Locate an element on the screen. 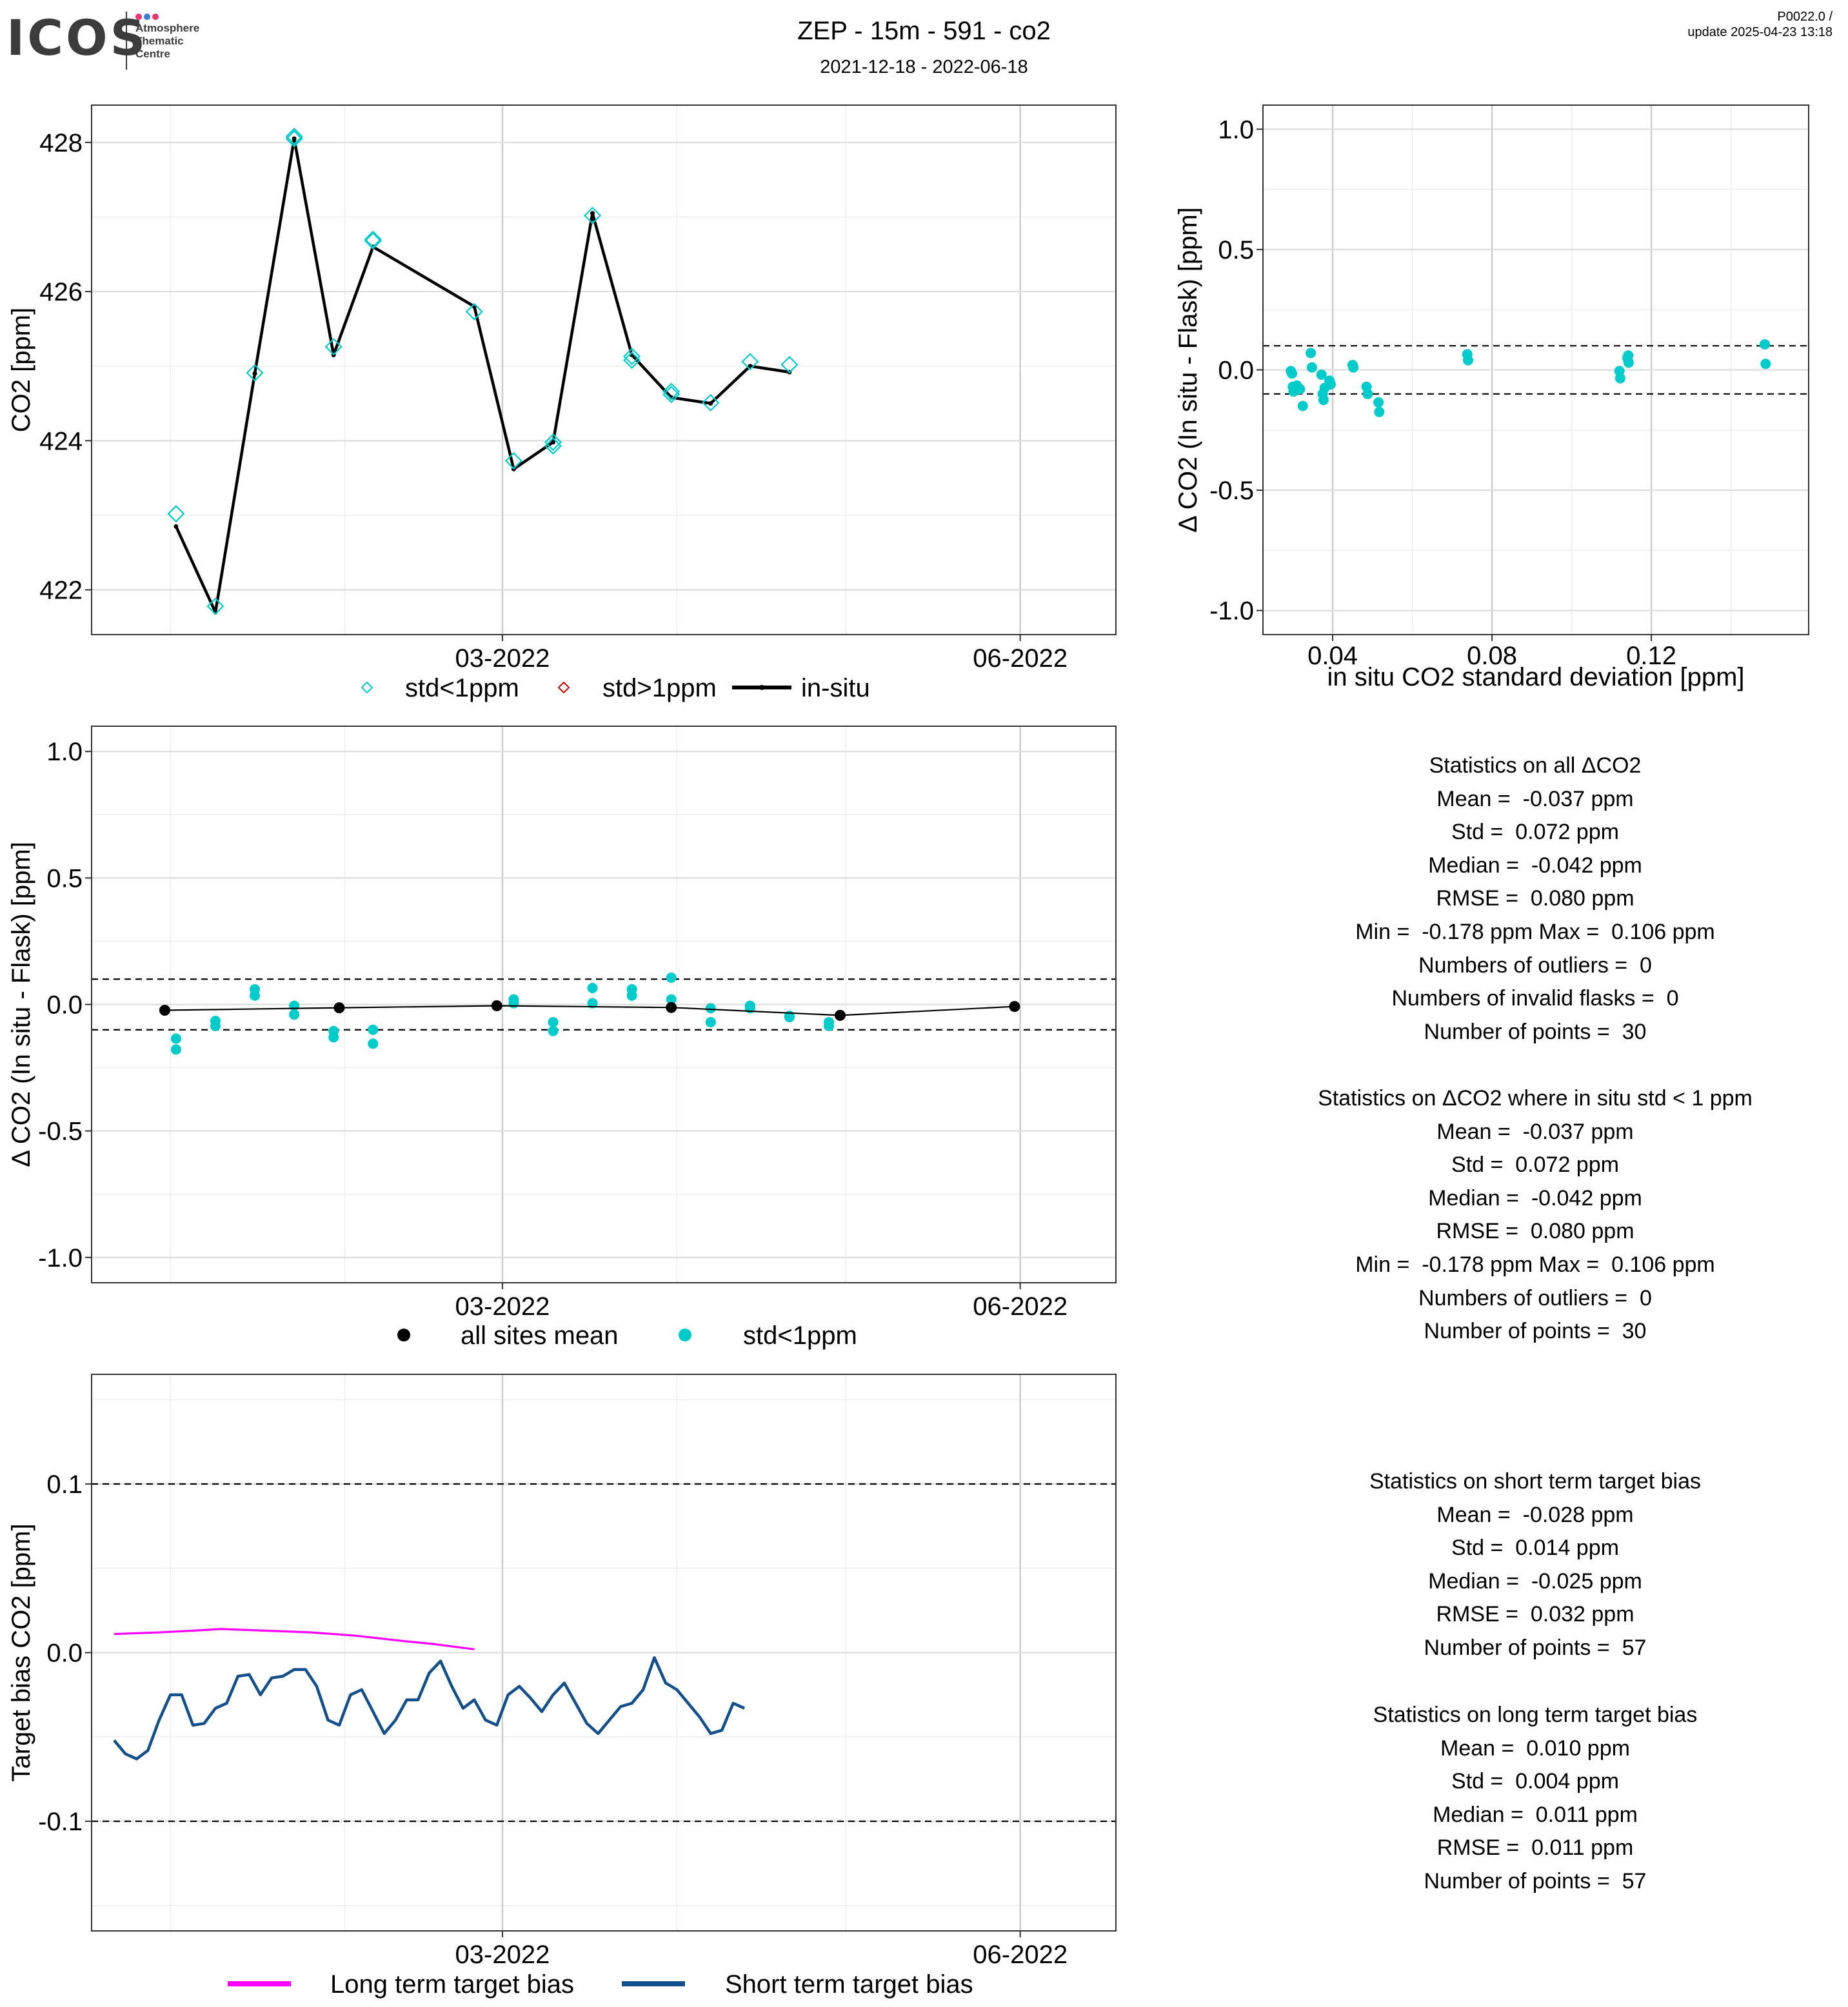 Image resolution: width=1848 pixels, height=2007 pixels. co2-timeseries-y-axis-label: CO2 [ppm] is located at coordinates (21, 370).